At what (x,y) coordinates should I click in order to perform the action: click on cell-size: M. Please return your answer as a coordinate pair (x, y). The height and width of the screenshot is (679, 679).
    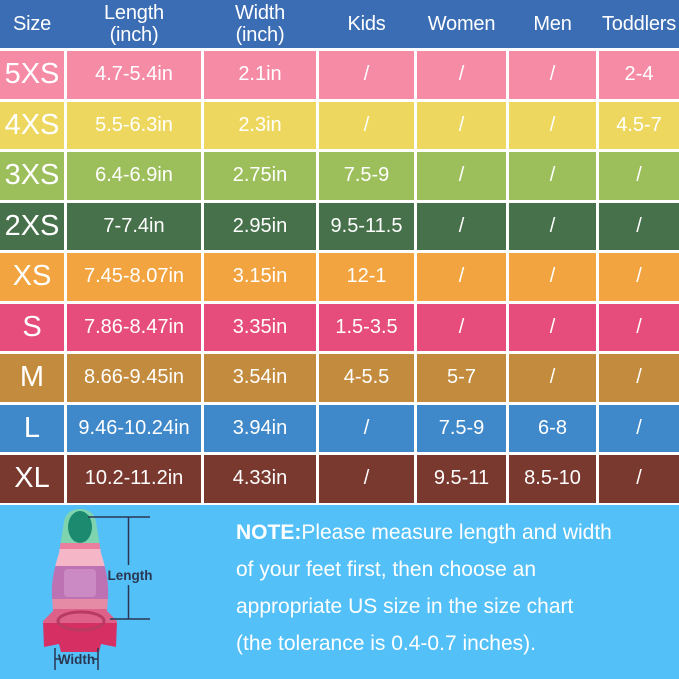
    Looking at the image, I should click on (32, 378).